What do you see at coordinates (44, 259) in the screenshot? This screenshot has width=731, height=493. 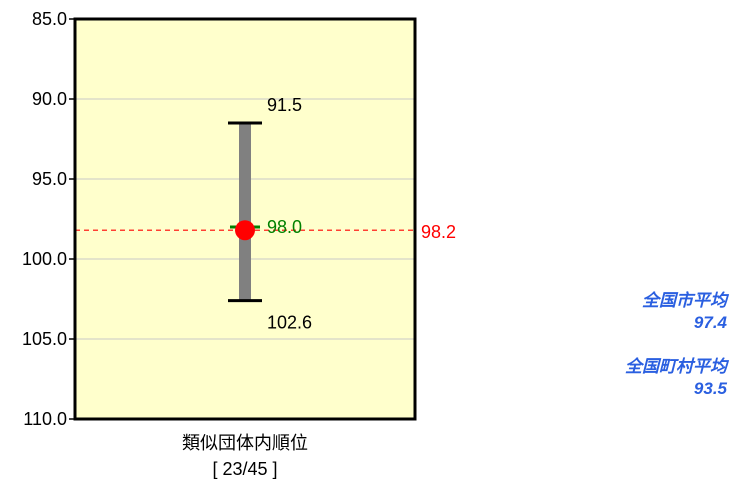 I see `y-tick-label: 100.0` at bounding box center [44, 259].